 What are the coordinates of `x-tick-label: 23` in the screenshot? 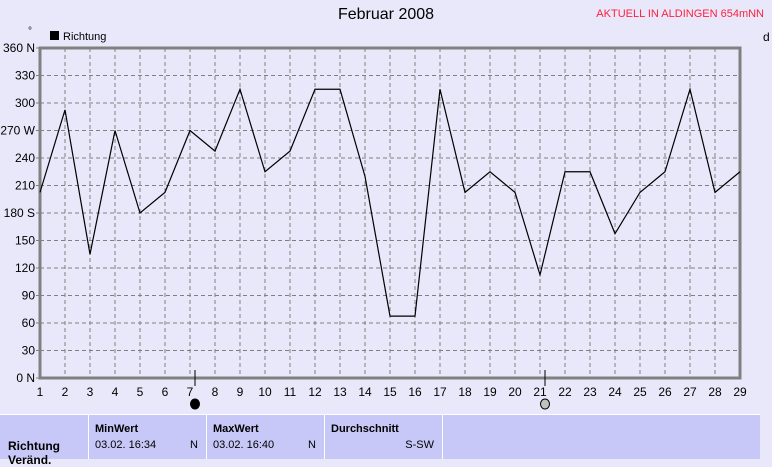 It's located at (590, 392).